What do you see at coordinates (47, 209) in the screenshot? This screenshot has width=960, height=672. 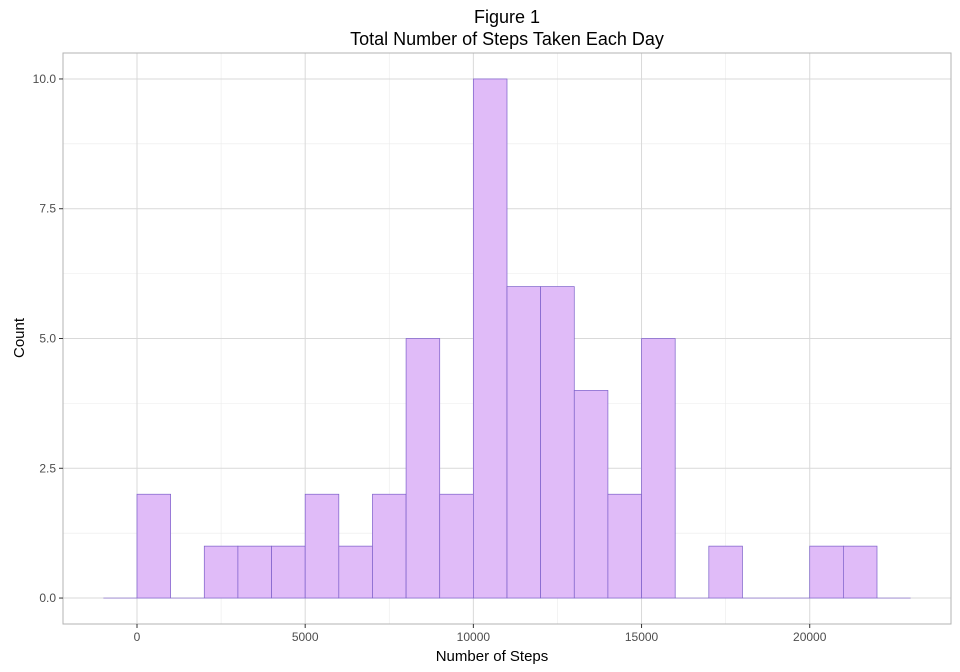 I see `y-tick-label: 7.5` at bounding box center [47, 209].